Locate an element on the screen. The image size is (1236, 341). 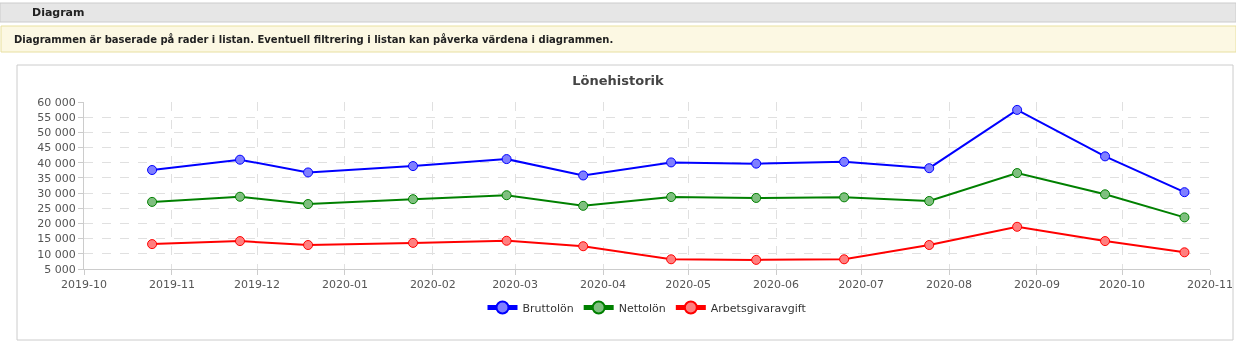
y-tick-label: 45 000 is located at coordinates (56, 148).